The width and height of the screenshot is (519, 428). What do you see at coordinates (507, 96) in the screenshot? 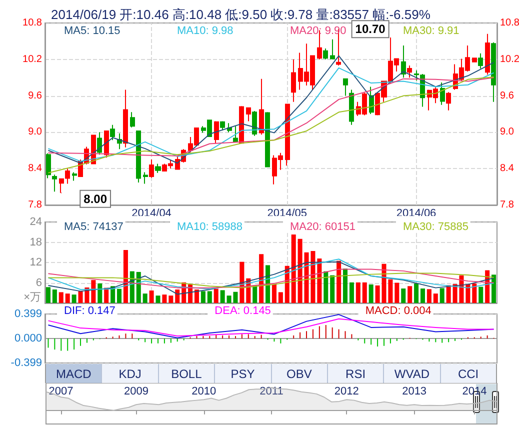
I see `y2-tick-label: 9.6` at bounding box center [507, 96].